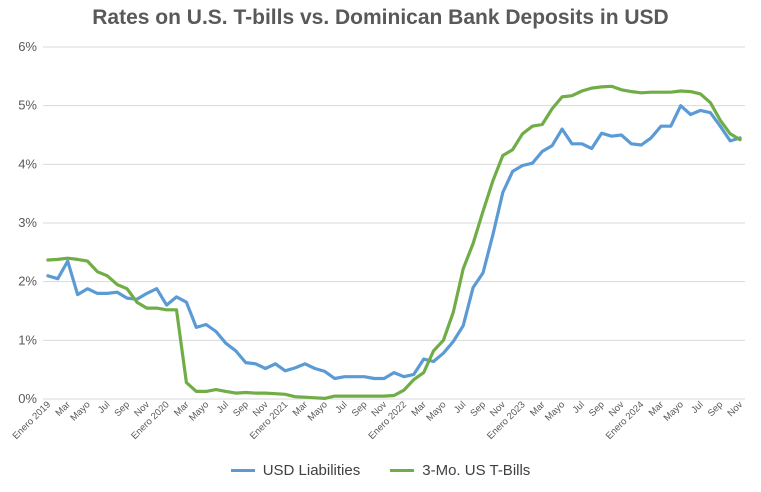  I want to click on legend-swatch-tbills, so click(402, 470).